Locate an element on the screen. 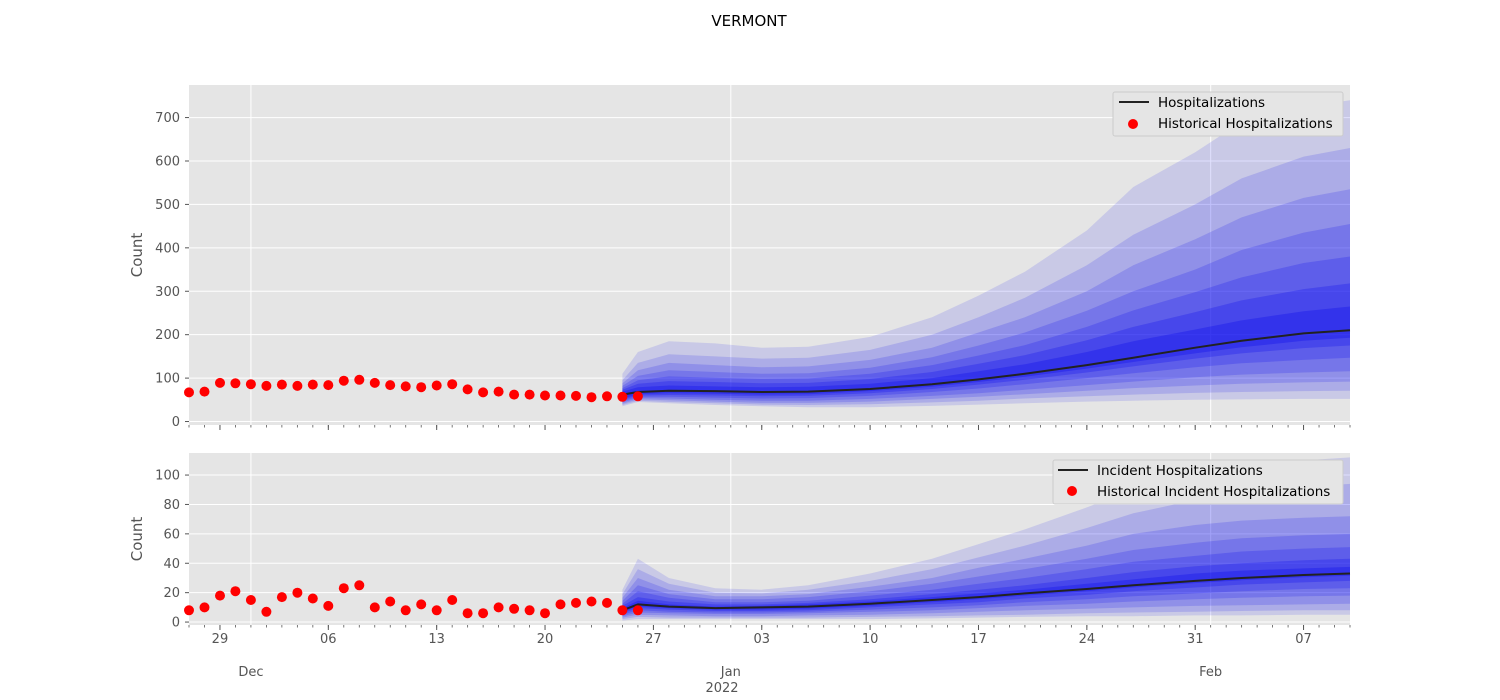 This screenshot has width=1500, height=700. x-tick-label: 06 is located at coordinates (328, 639).